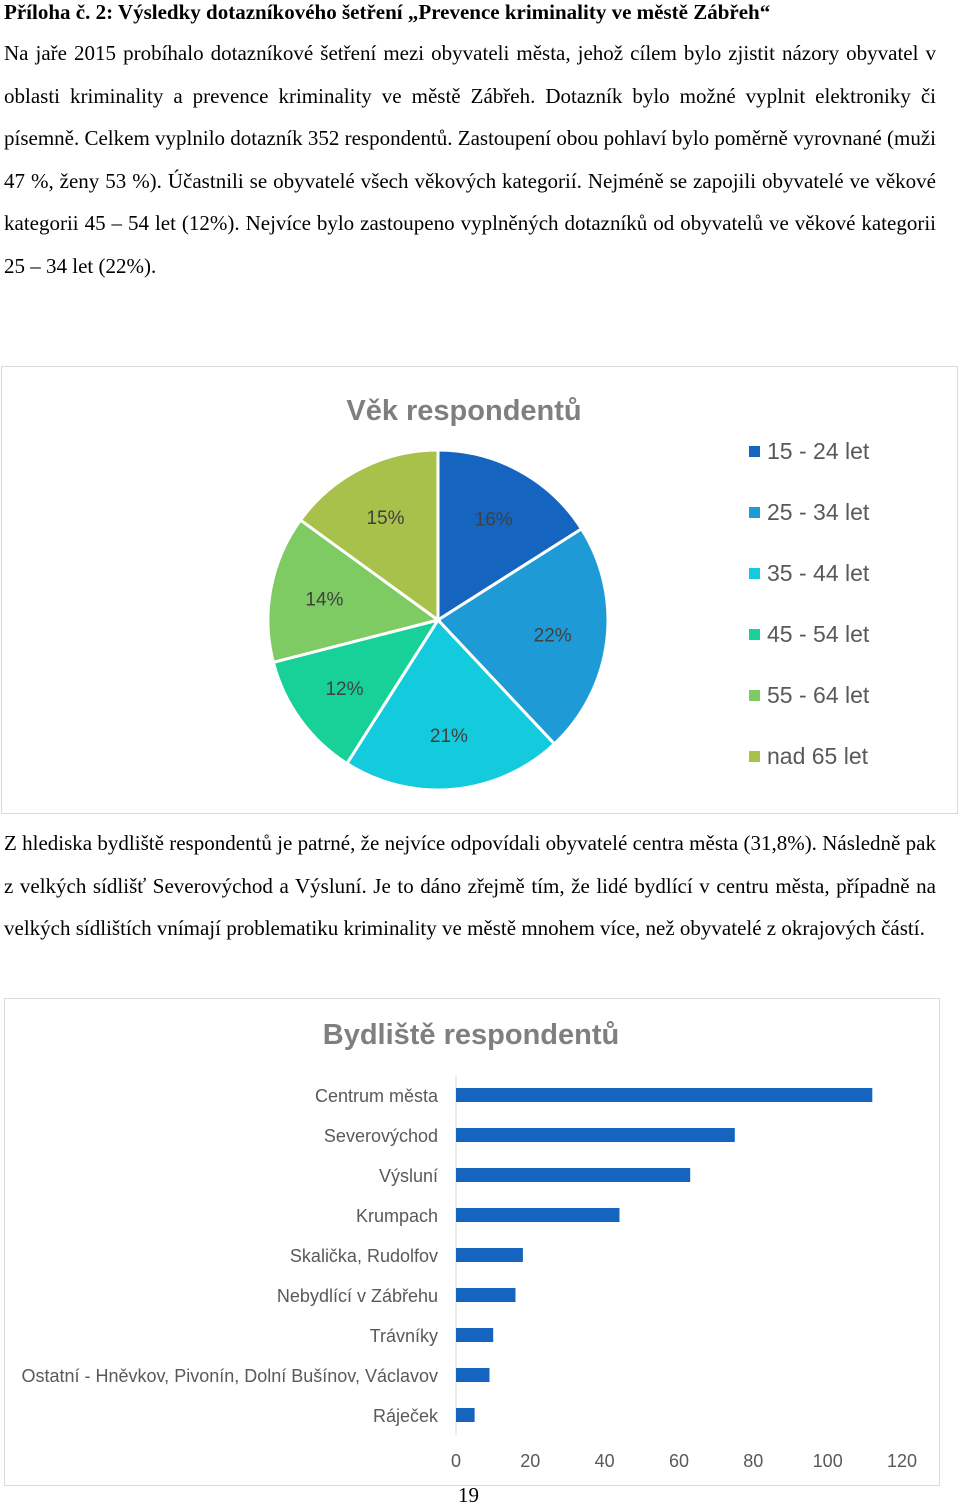 The width and height of the screenshot is (960, 1508). I want to click on legend-label: nad 65 let, so click(818, 756).